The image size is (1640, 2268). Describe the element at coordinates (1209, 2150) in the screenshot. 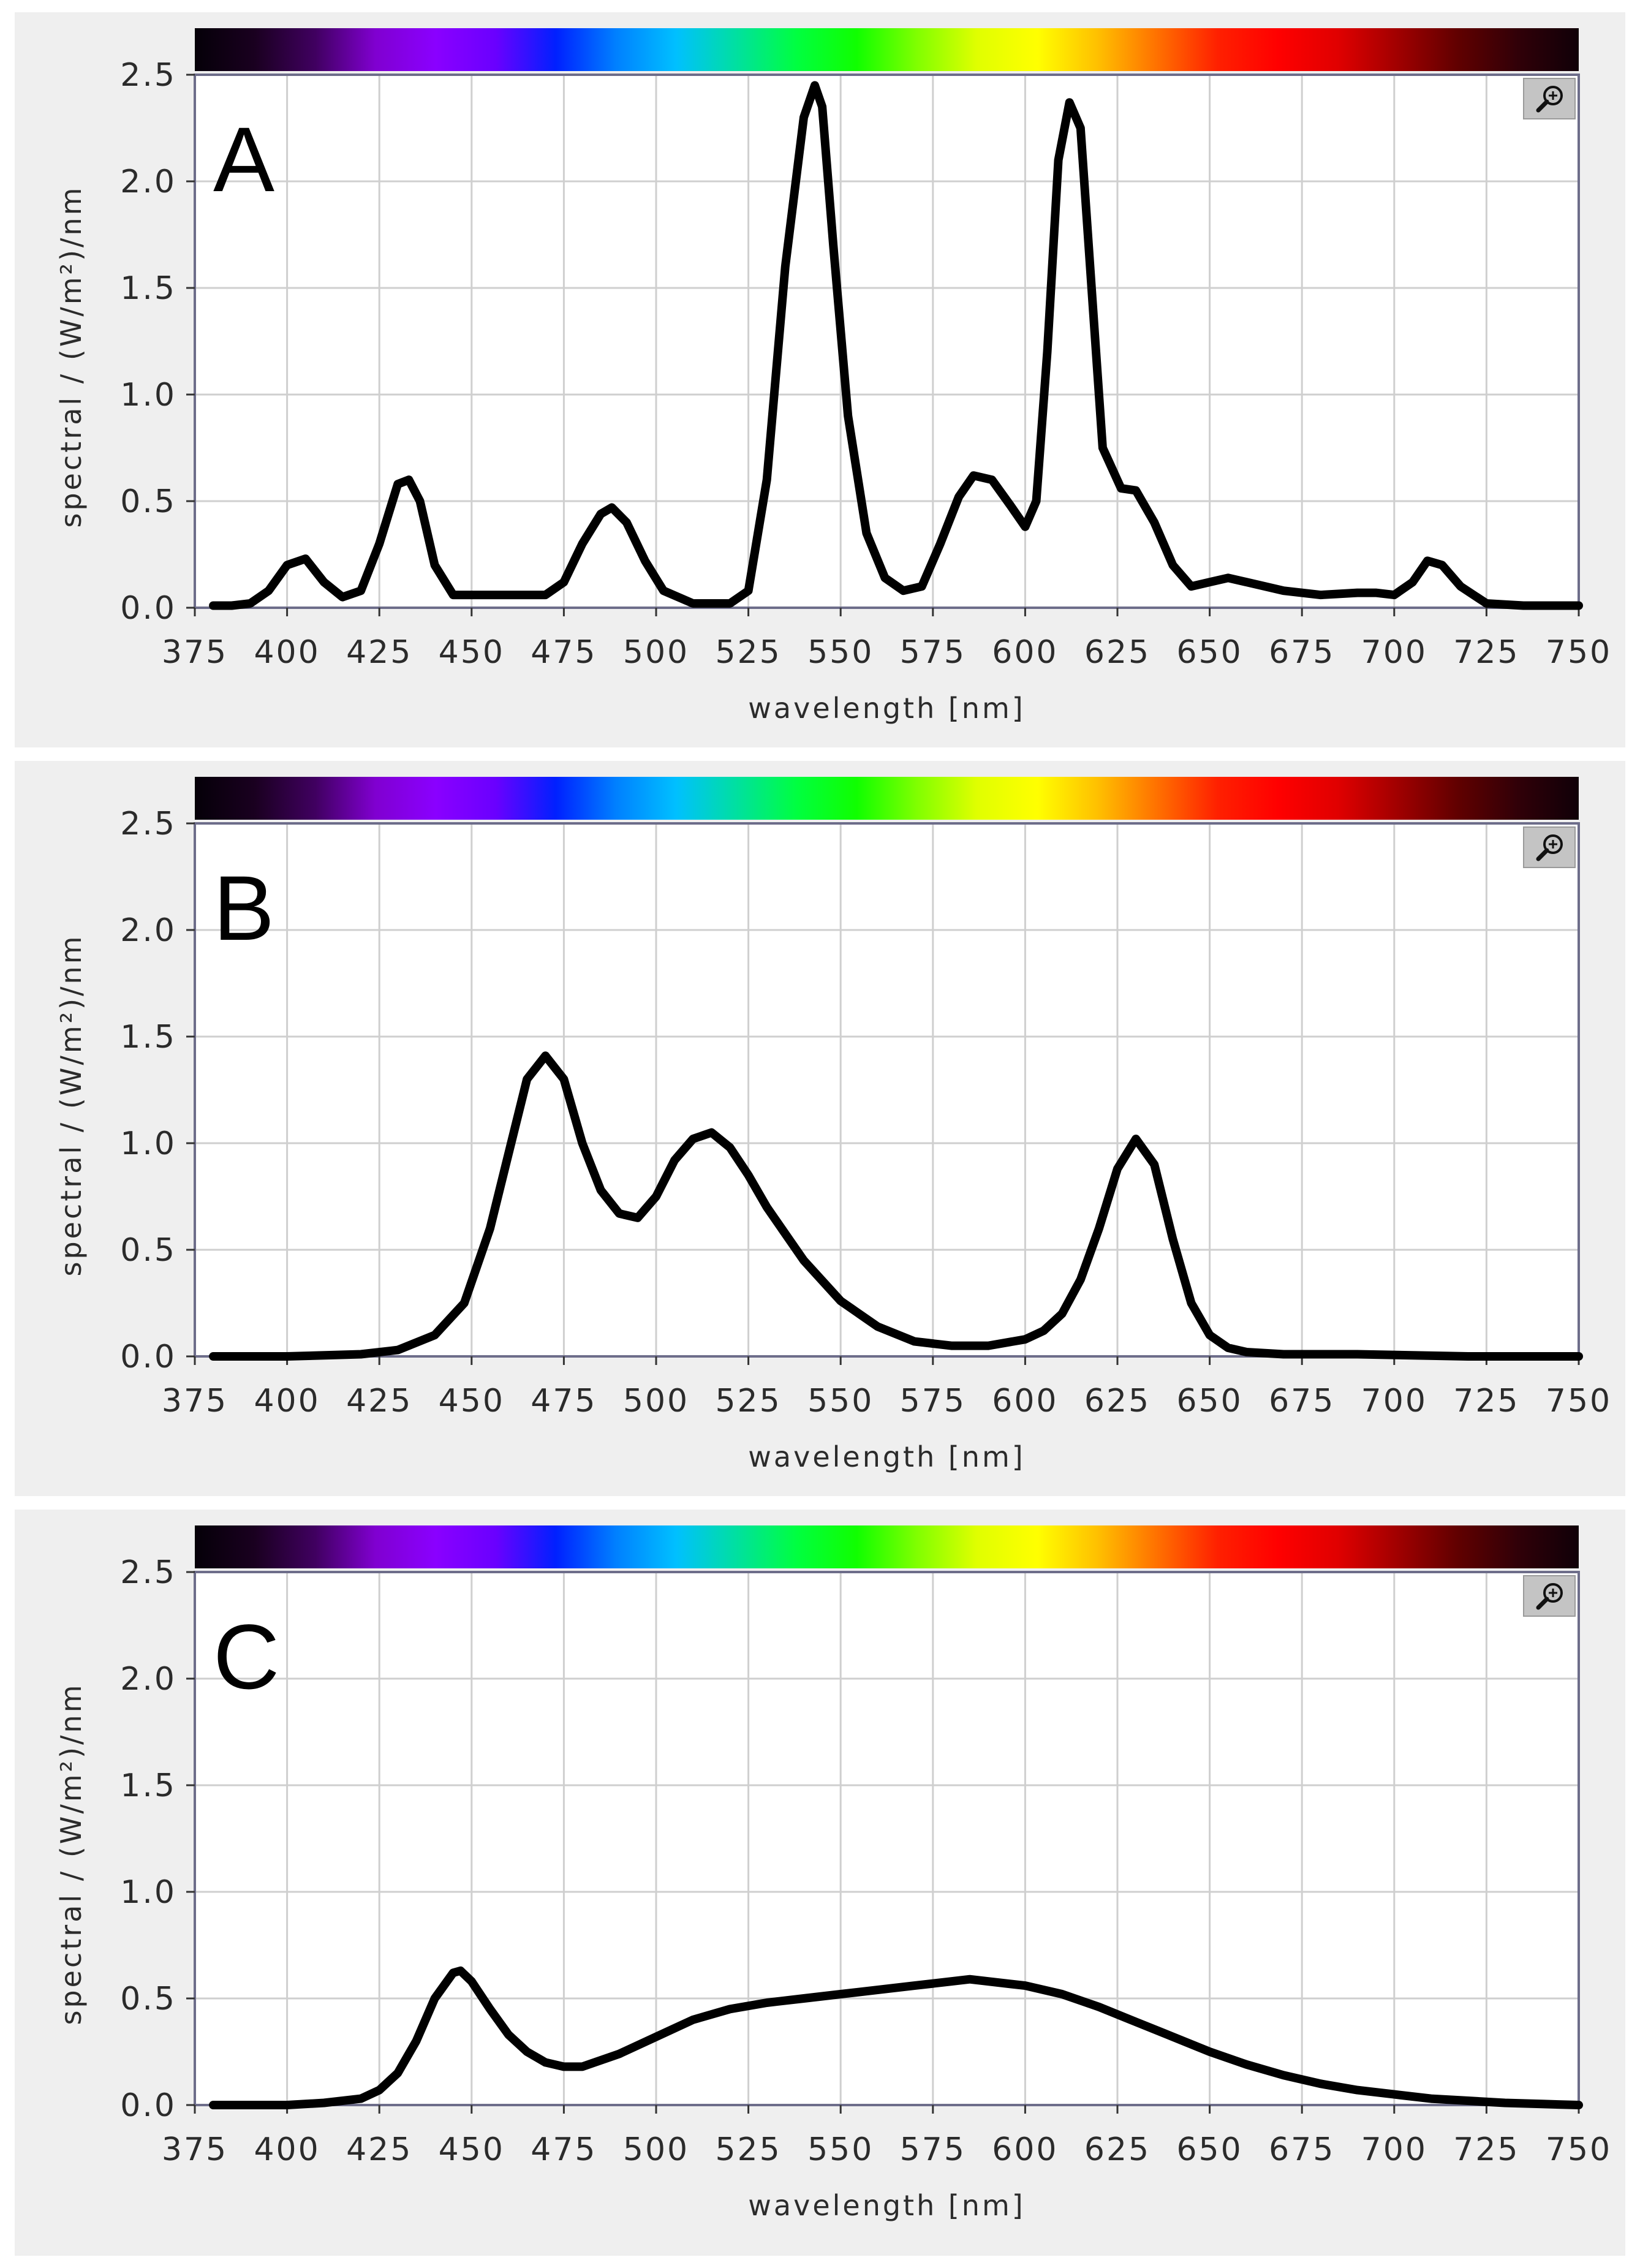

I see `chart-c-x-tick-label: 650` at that location.